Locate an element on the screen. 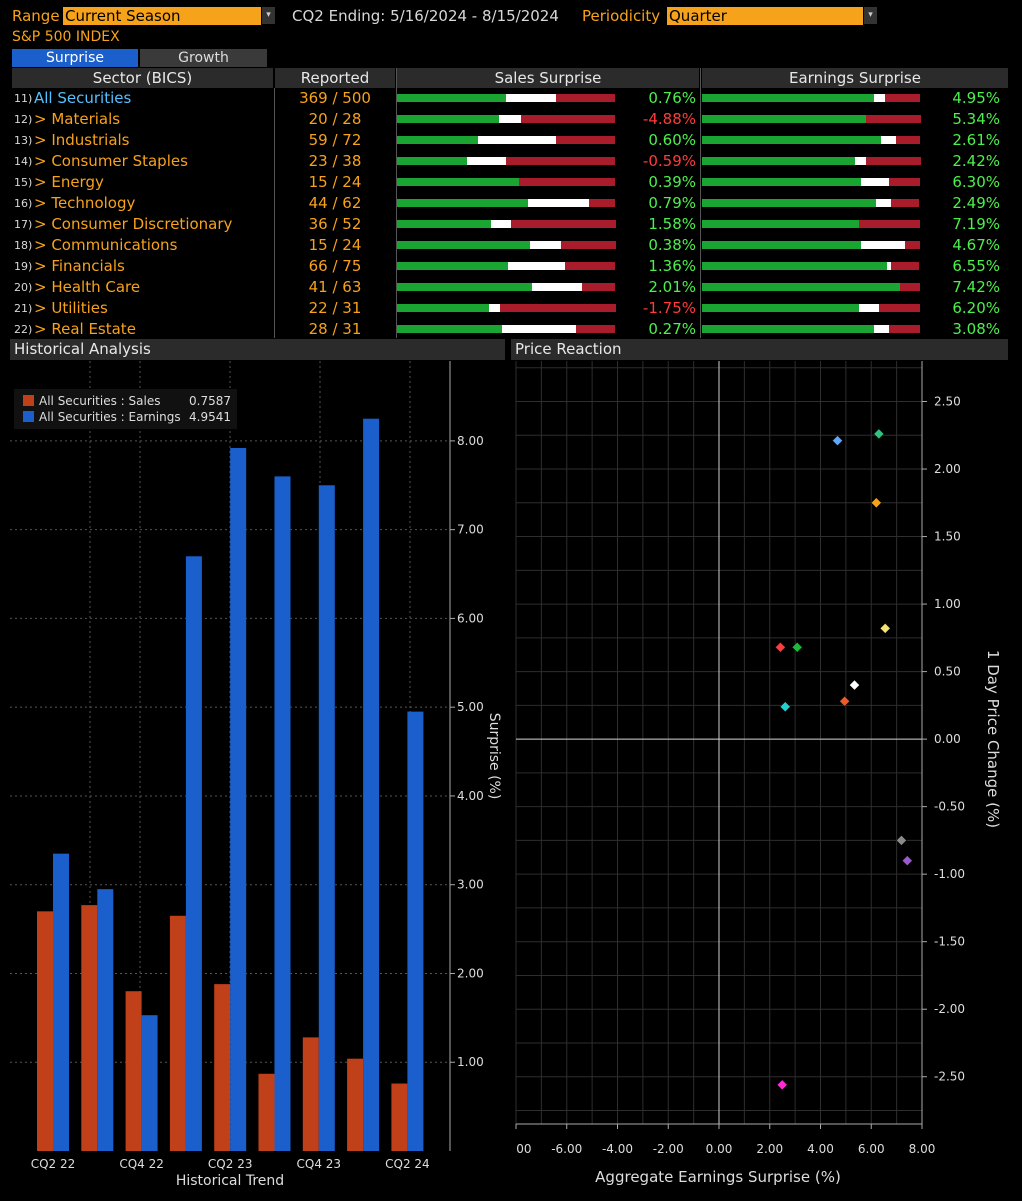 This screenshot has width=1022, height=1201. sector-name: > Technology is located at coordinates (85, 203).